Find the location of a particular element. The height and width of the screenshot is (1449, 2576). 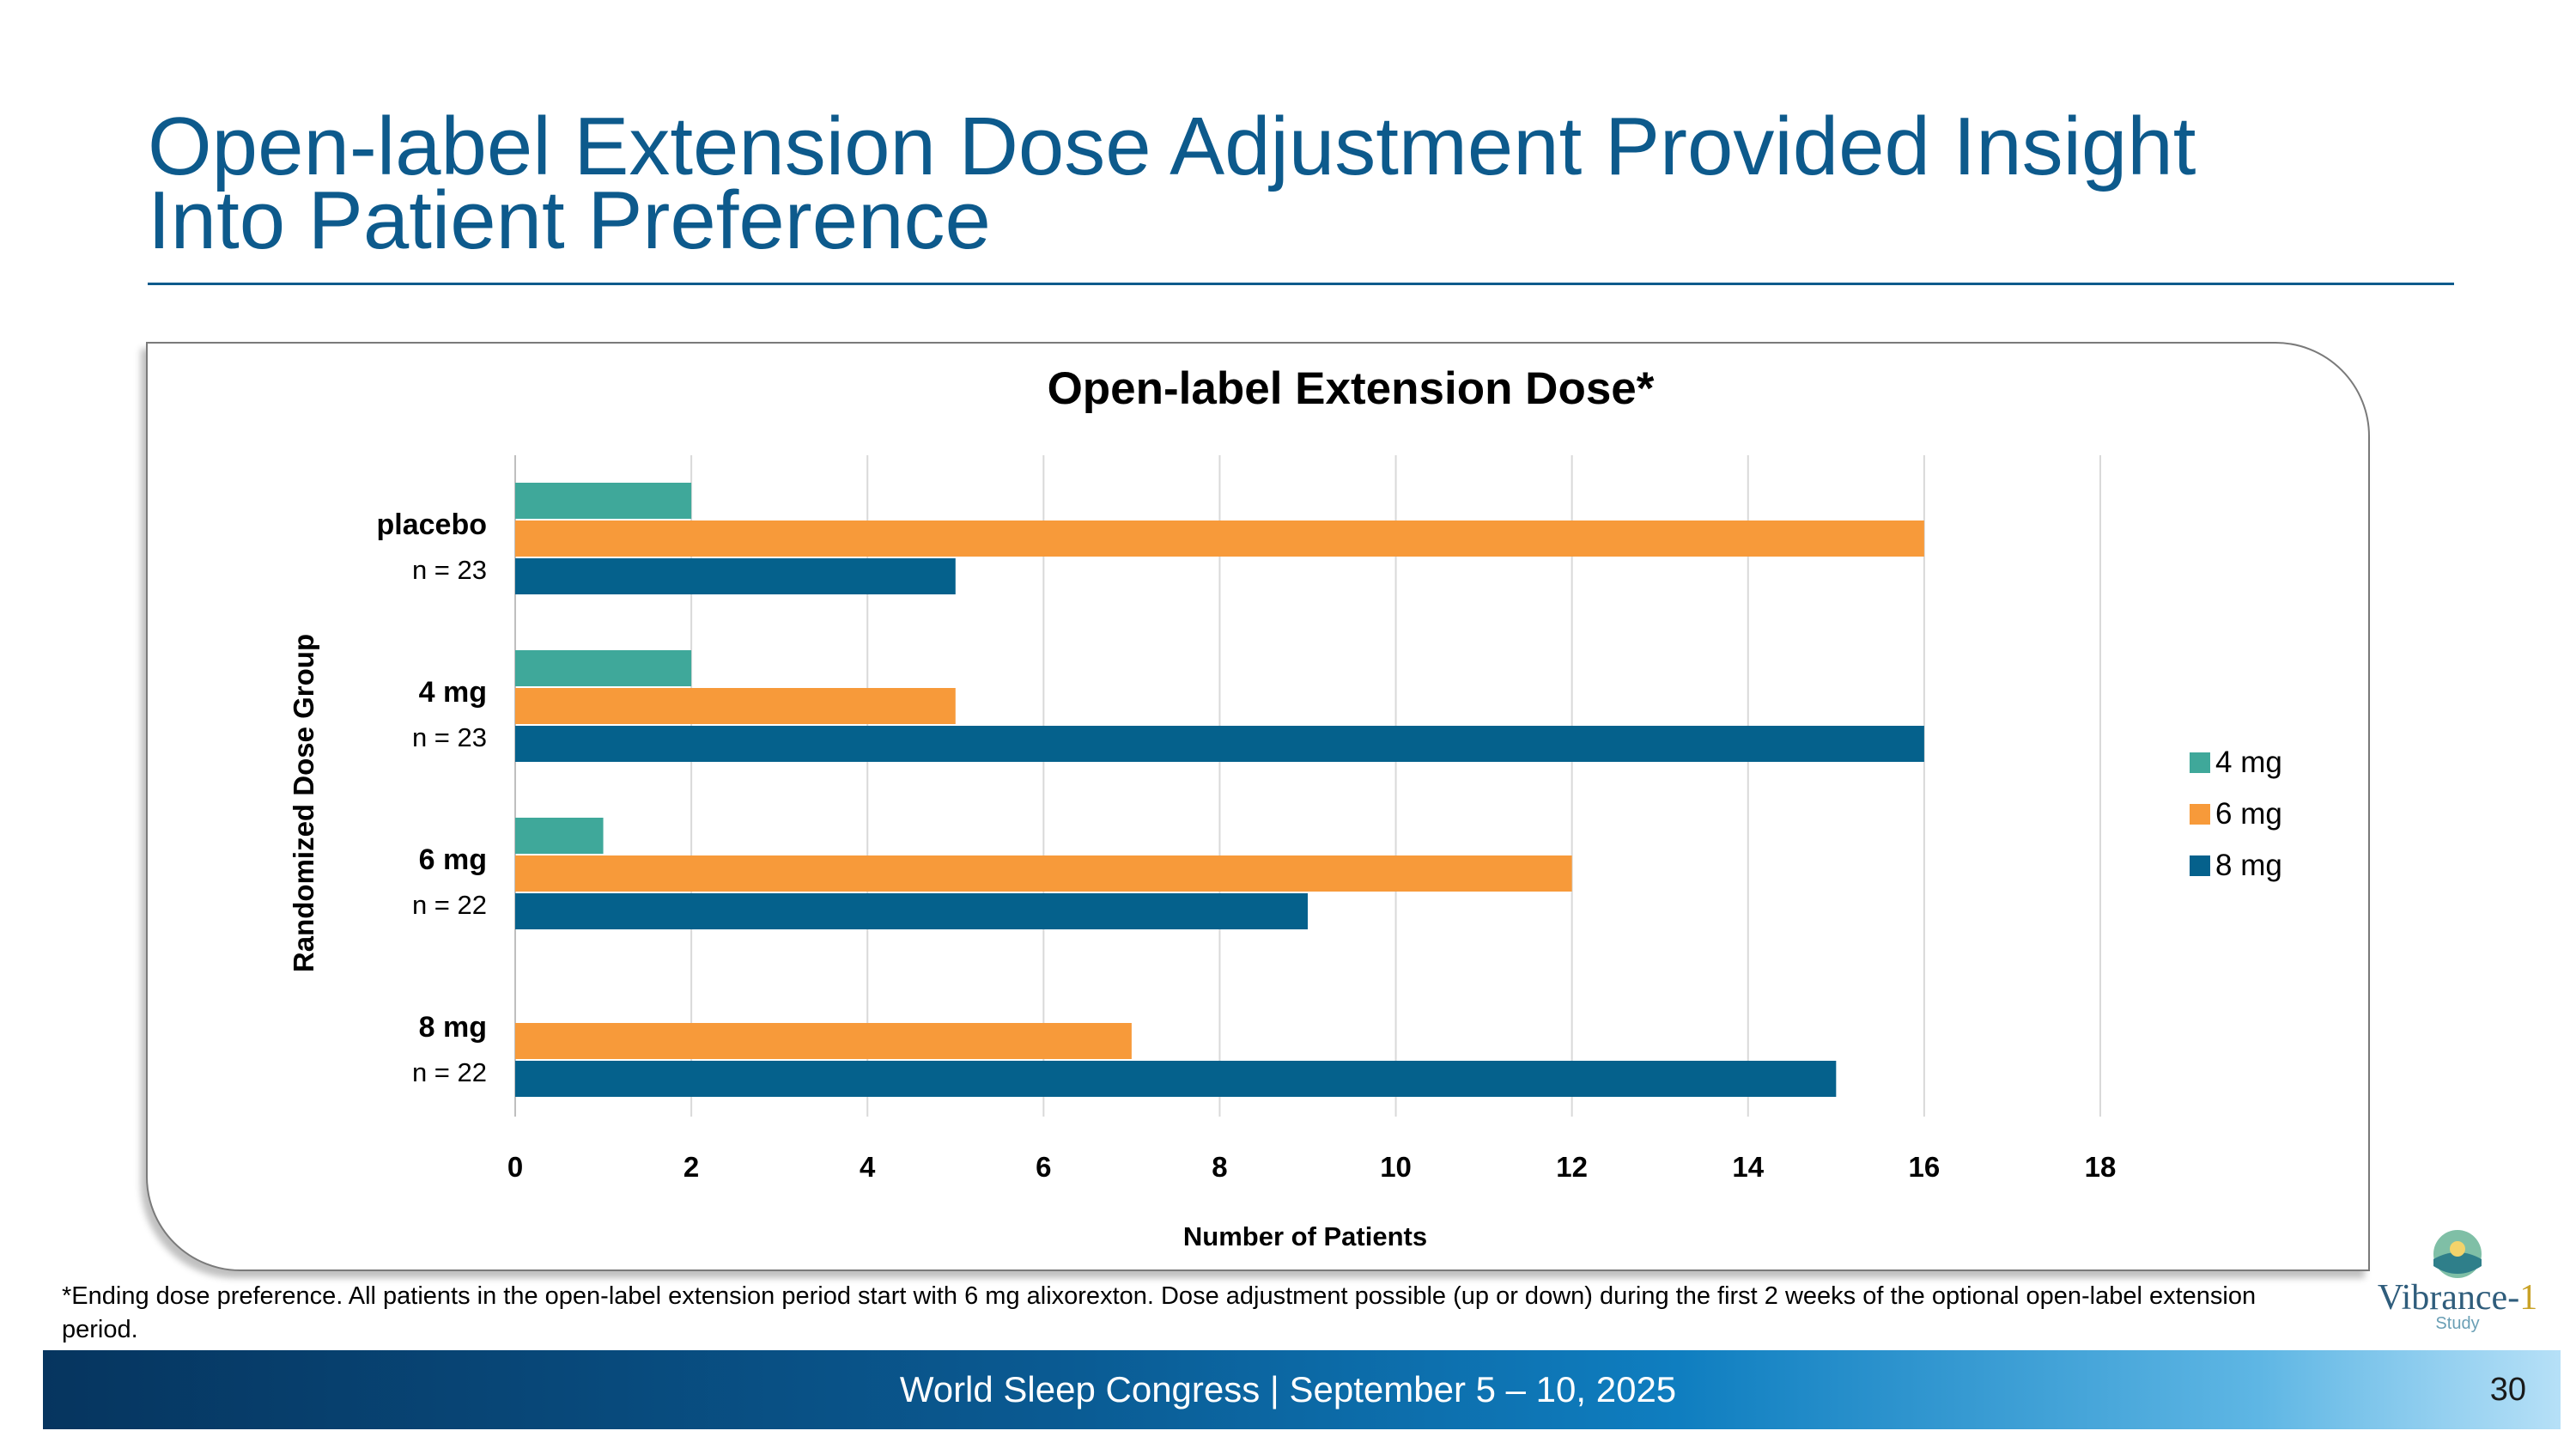

bar-4-mg-4-mg is located at coordinates (603, 668).